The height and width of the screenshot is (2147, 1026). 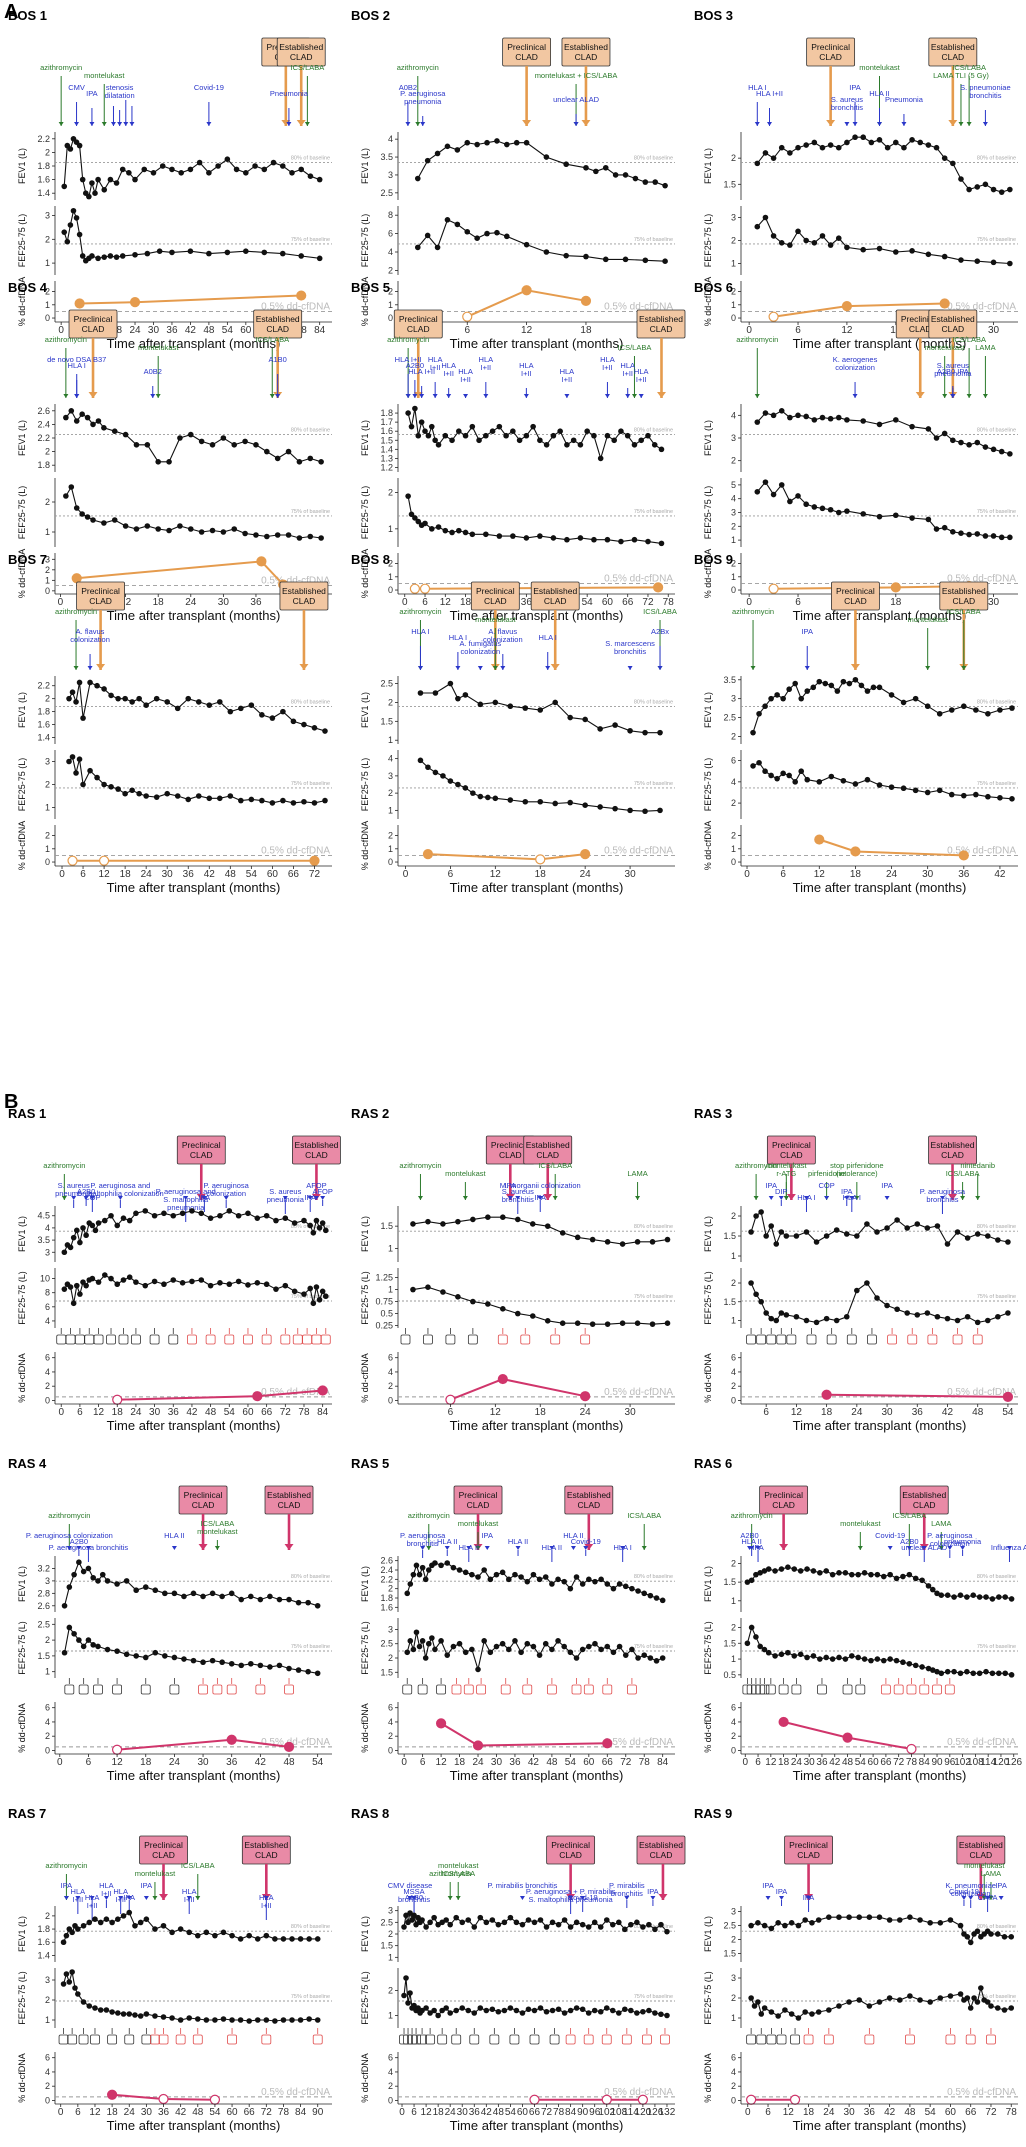 I want to click on event-label: HLA I+II, so click(x=408, y=359).